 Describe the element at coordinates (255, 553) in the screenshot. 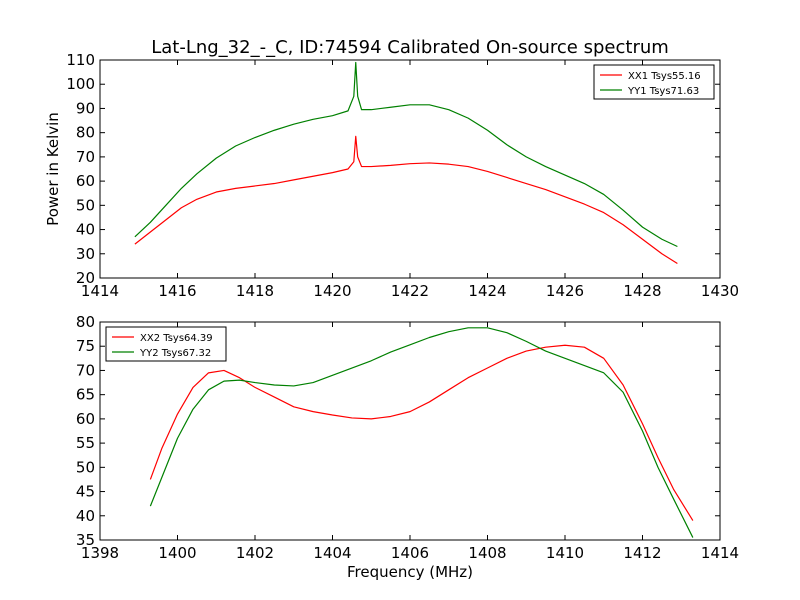

I see `x-tick-label: 1402` at that location.